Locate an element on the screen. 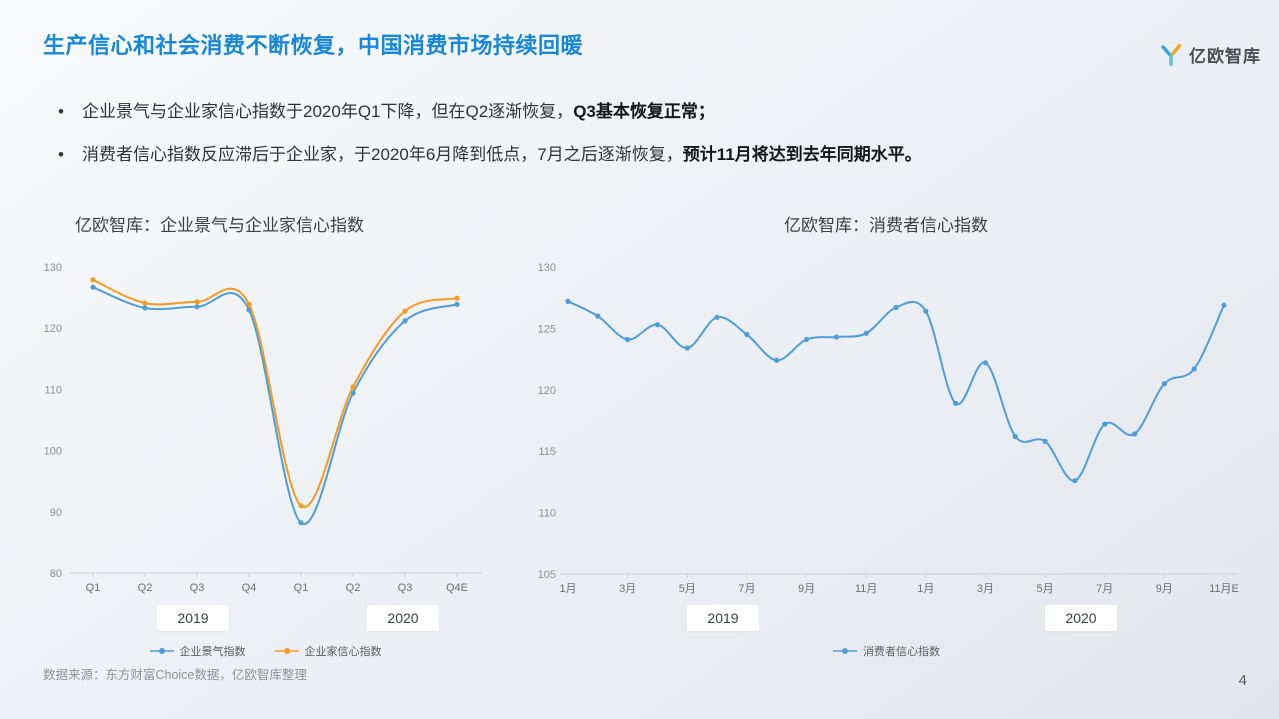 The width and height of the screenshot is (1279, 719). chart-title-business: 亿欧智库：企业景气与企业家信心指数 is located at coordinates (219, 225).